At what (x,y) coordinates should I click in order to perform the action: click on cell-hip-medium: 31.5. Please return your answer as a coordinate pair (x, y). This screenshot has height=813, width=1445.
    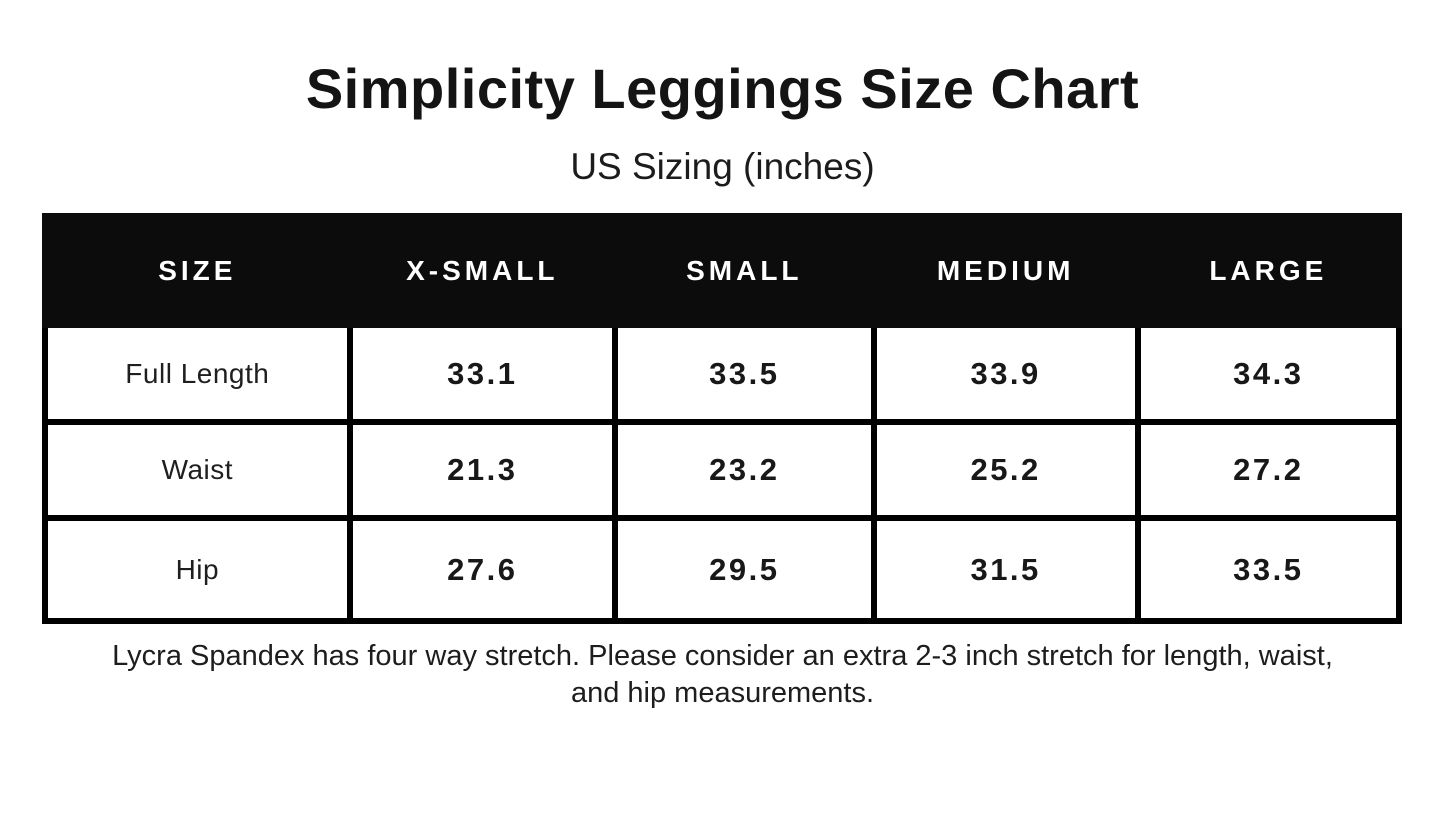
    Looking at the image, I should click on (1005, 569).